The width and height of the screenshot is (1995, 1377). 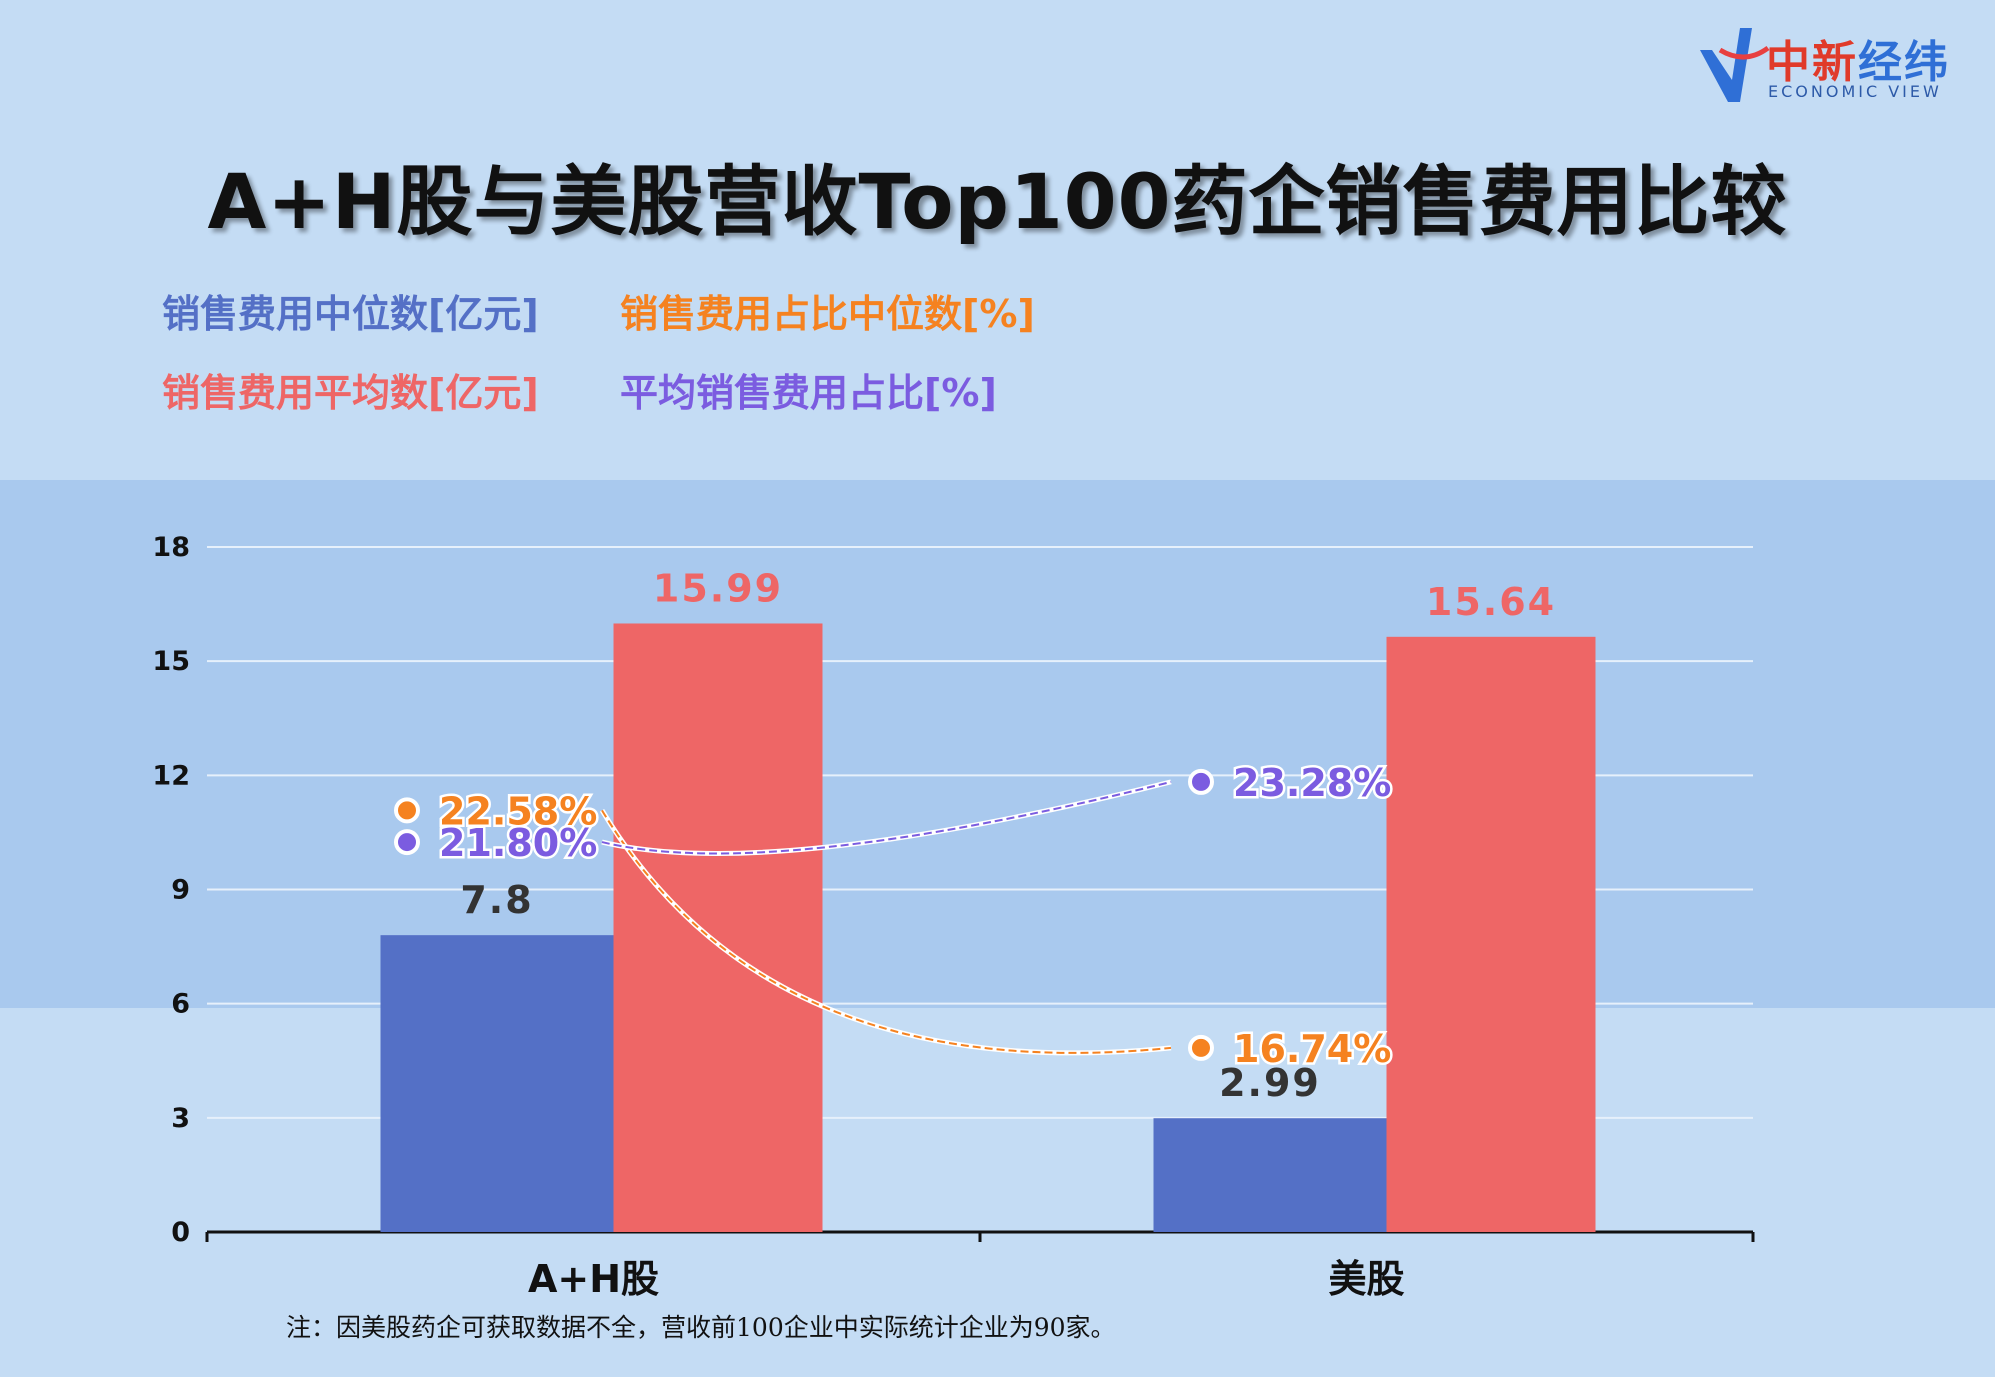 What do you see at coordinates (1312, 783) in the screenshot?
I see `point-data-label: 23.28%` at bounding box center [1312, 783].